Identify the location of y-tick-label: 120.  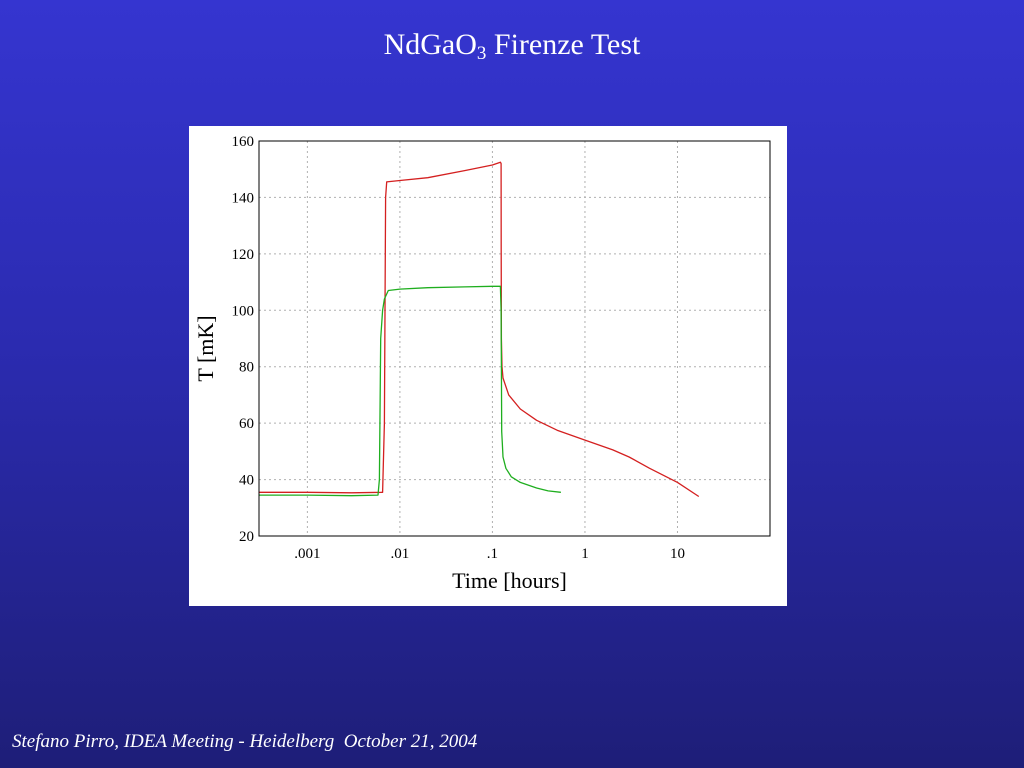
(243, 255).